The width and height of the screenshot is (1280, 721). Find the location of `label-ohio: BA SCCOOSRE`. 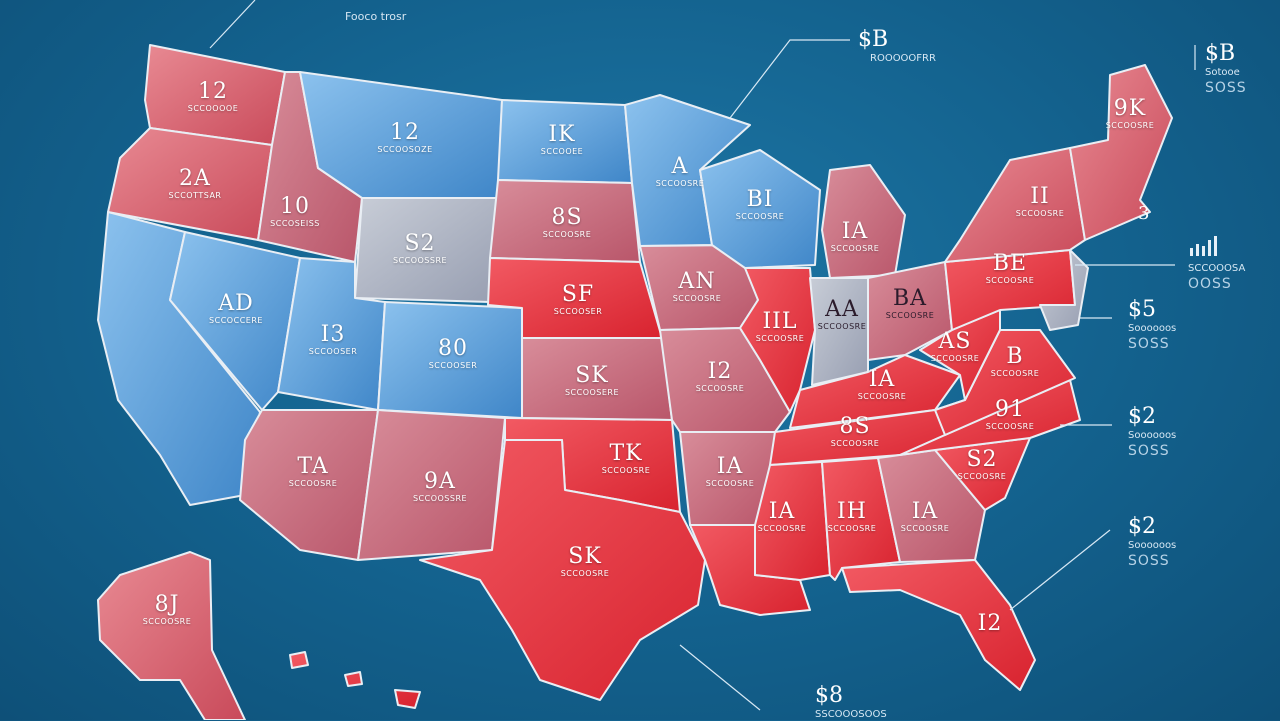

label-ohio: BA SCCOOSRE is located at coordinates (910, 303).